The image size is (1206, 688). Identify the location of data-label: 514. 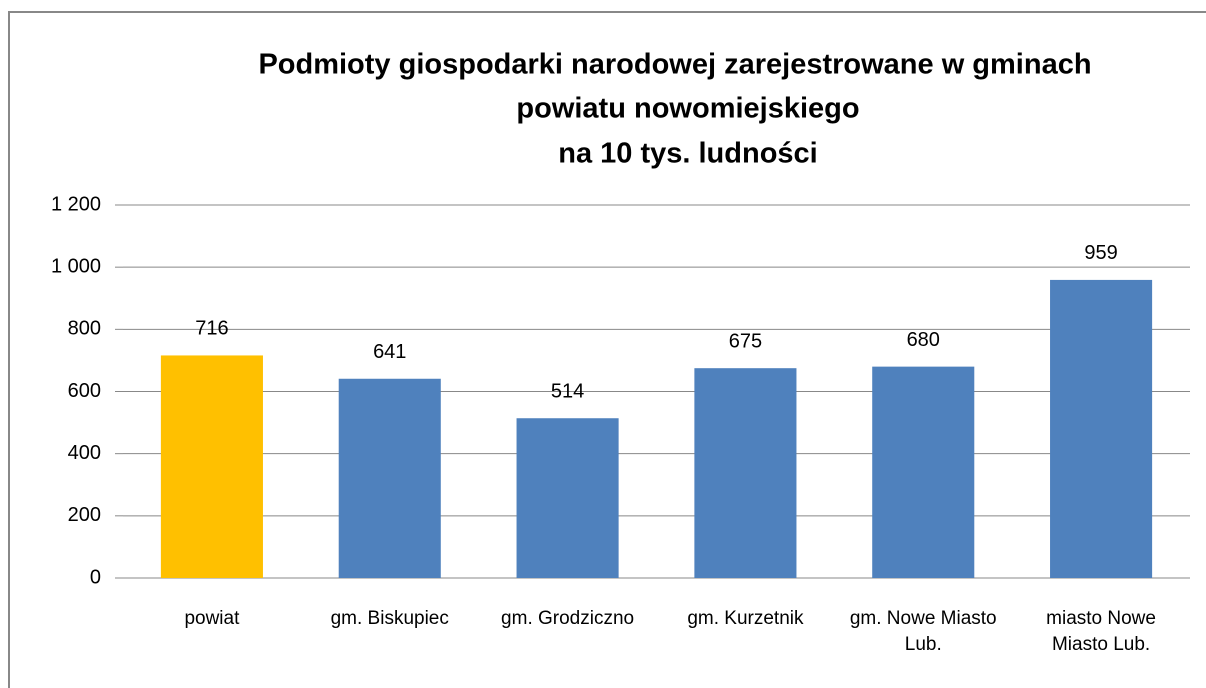
(567, 392).